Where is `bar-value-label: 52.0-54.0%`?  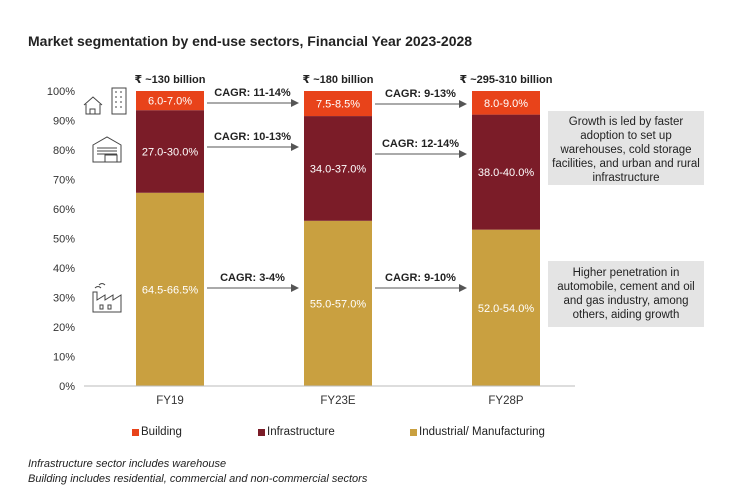 bar-value-label: 52.0-54.0% is located at coordinates (506, 309).